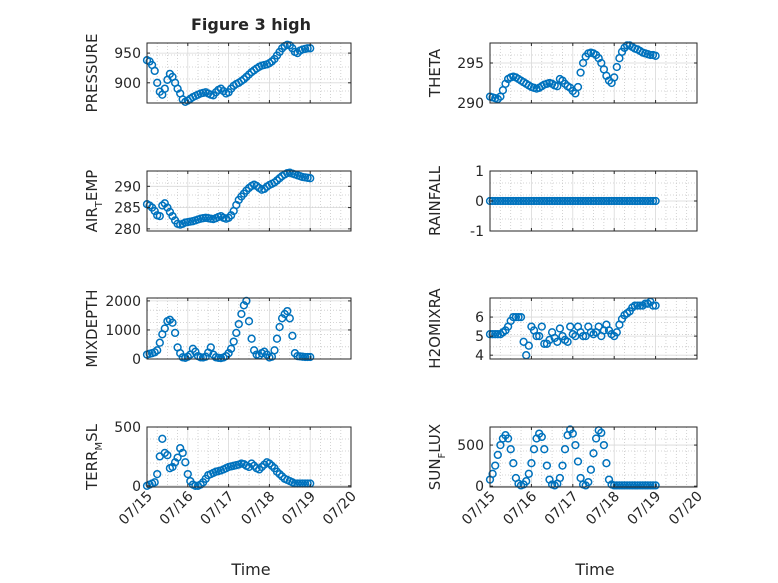 The height and width of the screenshot is (583, 778). What do you see at coordinates (123, 331) in the screenshot?
I see `y-tick-label: 1000` at bounding box center [123, 331].